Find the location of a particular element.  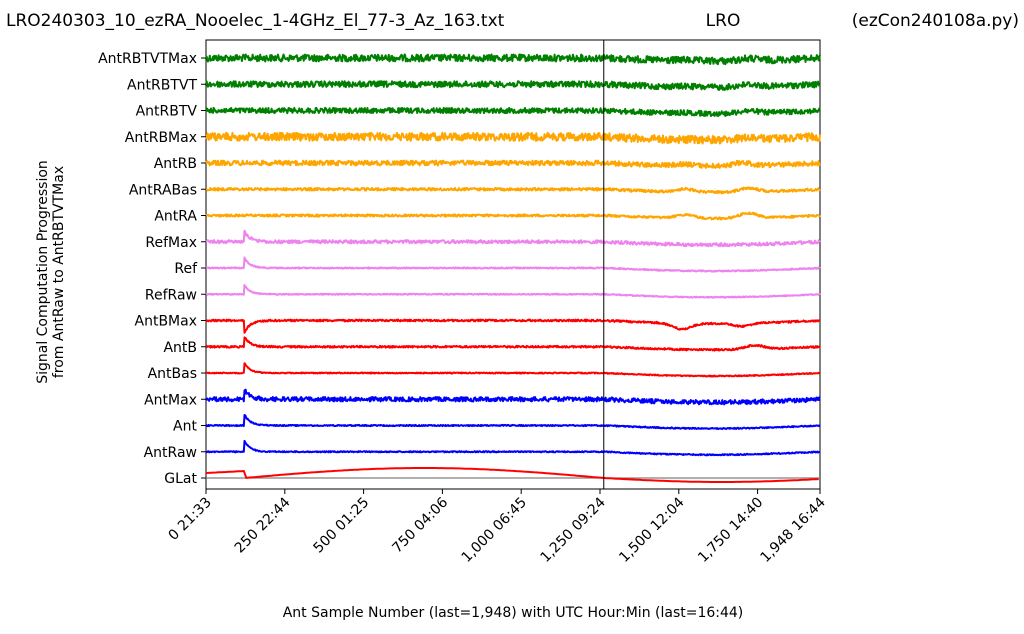

y-tick-label: AntRABas is located at coordinates (163, 190).